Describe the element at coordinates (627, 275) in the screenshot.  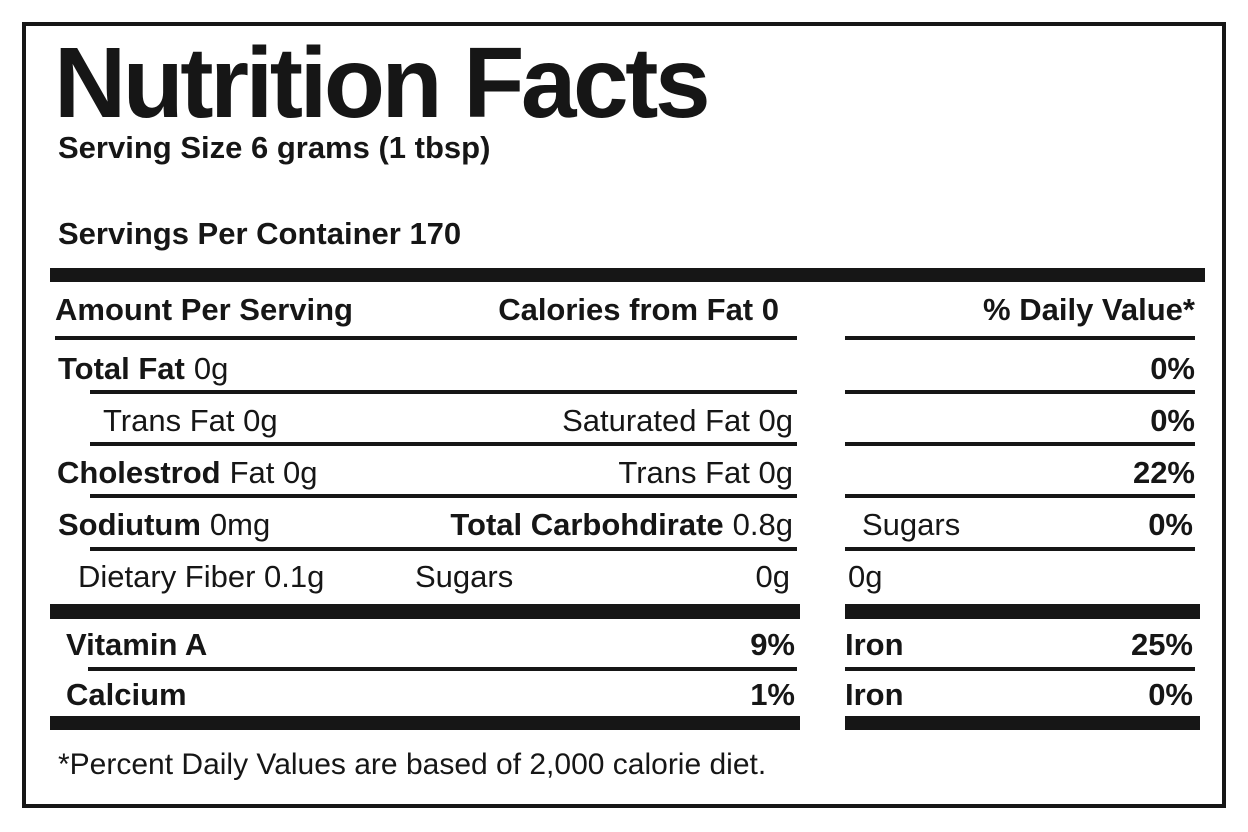
I see `thick-rule-top` at that location.